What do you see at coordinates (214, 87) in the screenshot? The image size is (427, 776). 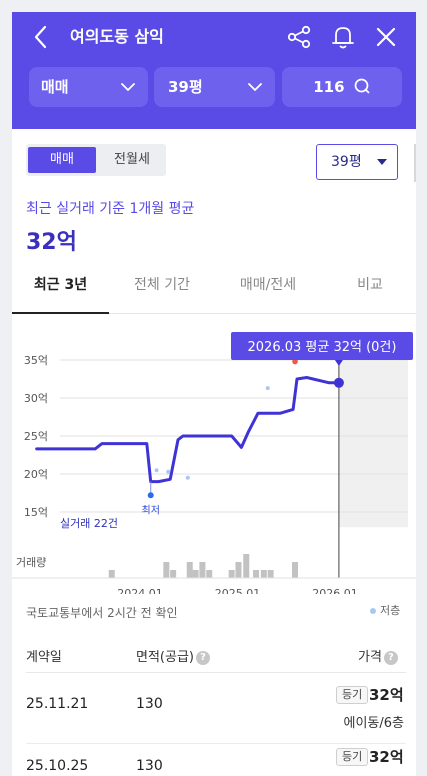 I see `size-dropdown: 39평` at bounding box center [214, 87].